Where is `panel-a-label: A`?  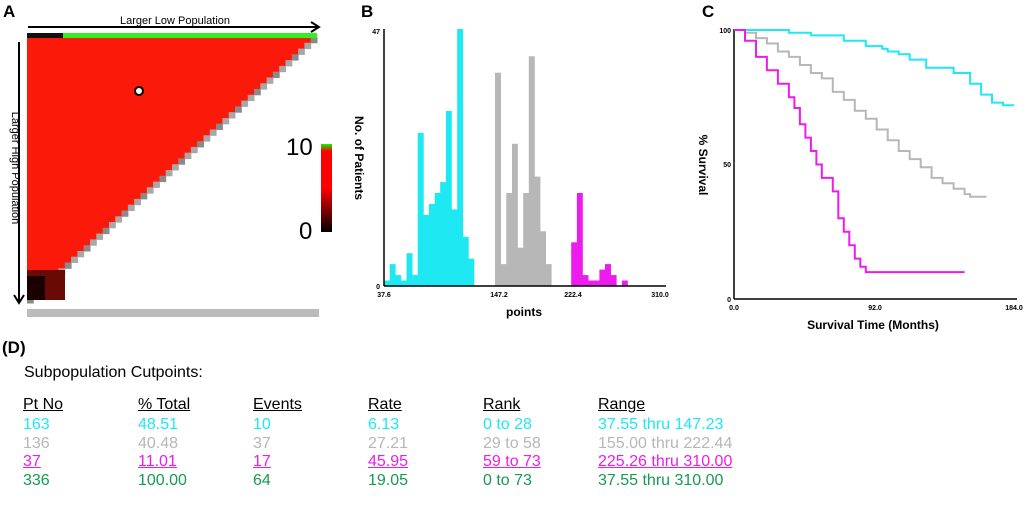
panel-a-label: A is located at coordinates (9, 11).